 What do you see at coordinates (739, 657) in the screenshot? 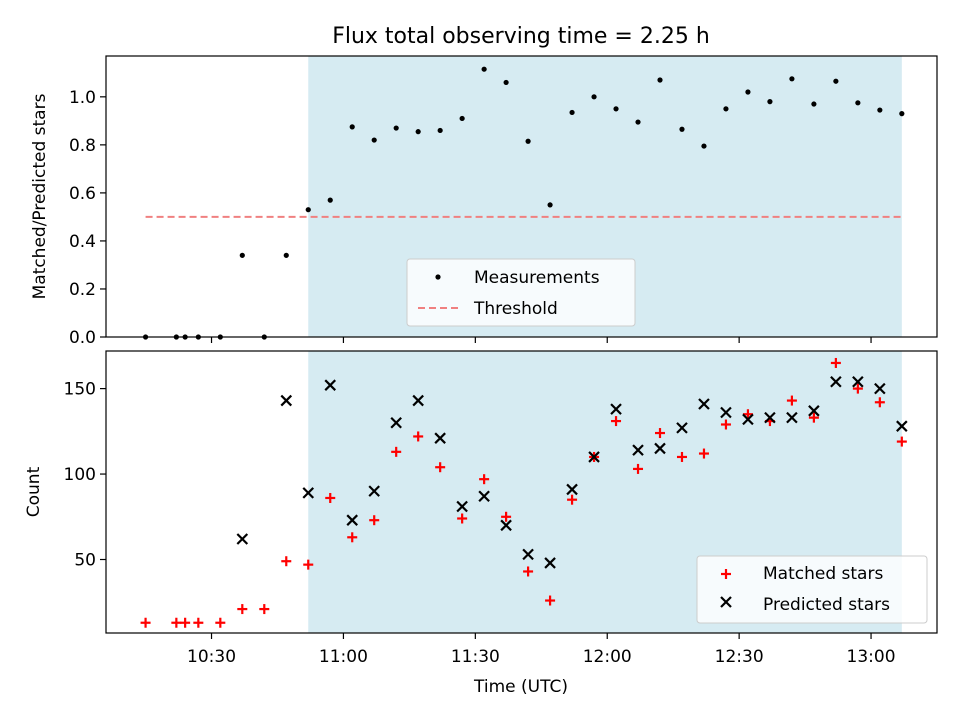
I see `x-tick-label: 12:30` at bounding box center [739, 657].